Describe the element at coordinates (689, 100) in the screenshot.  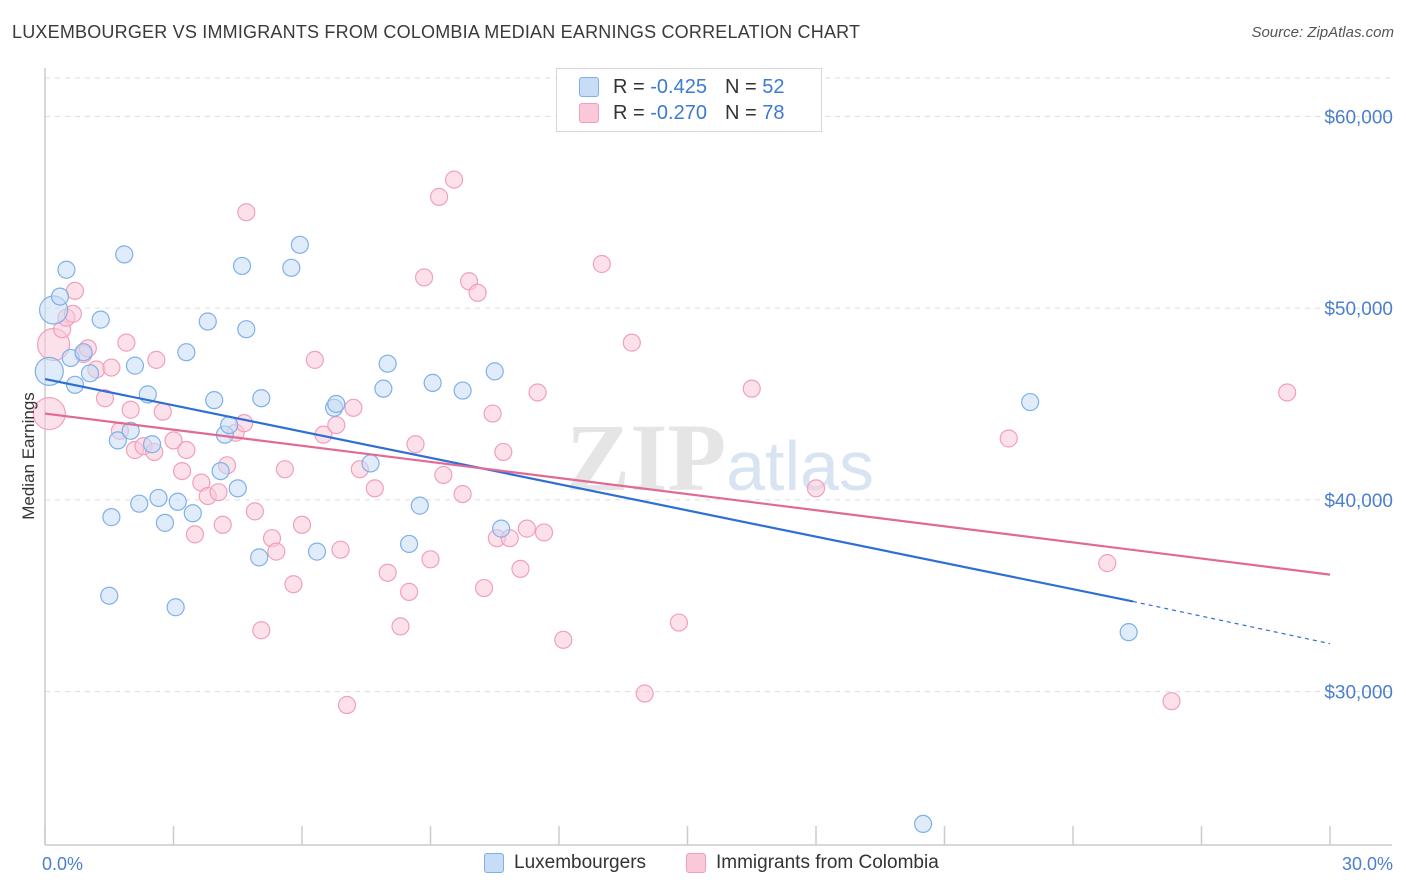
I see `correlation-legend: R = -0.425 N = 52 R = -0.270 N = 78` at that location.